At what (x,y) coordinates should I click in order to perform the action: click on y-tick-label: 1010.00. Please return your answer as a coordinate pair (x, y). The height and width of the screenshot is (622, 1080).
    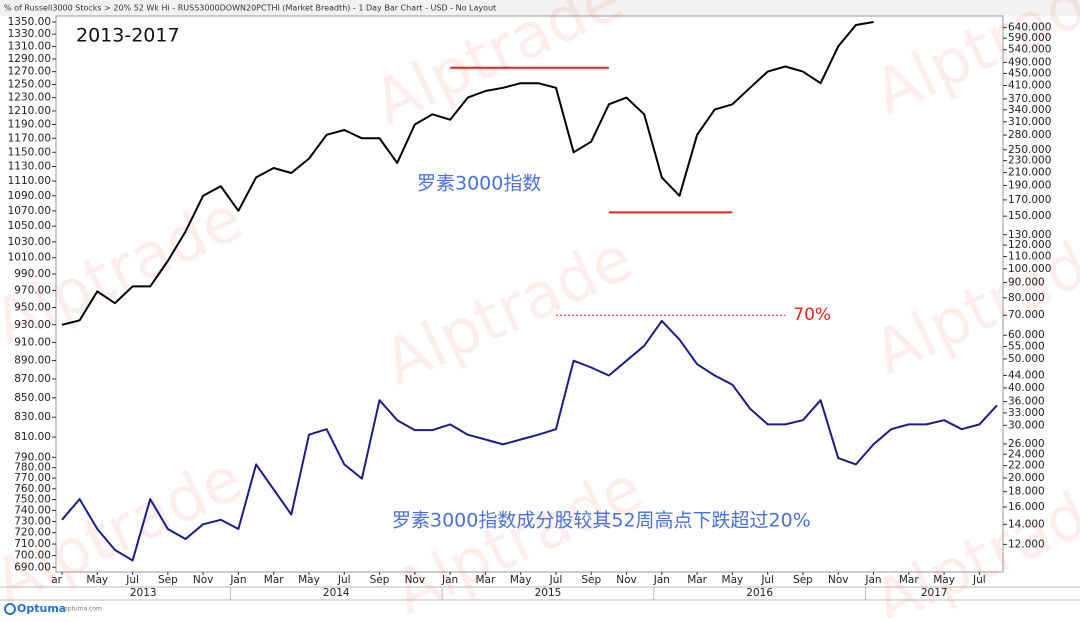
    Looking at the image, I should click on (29, 258).